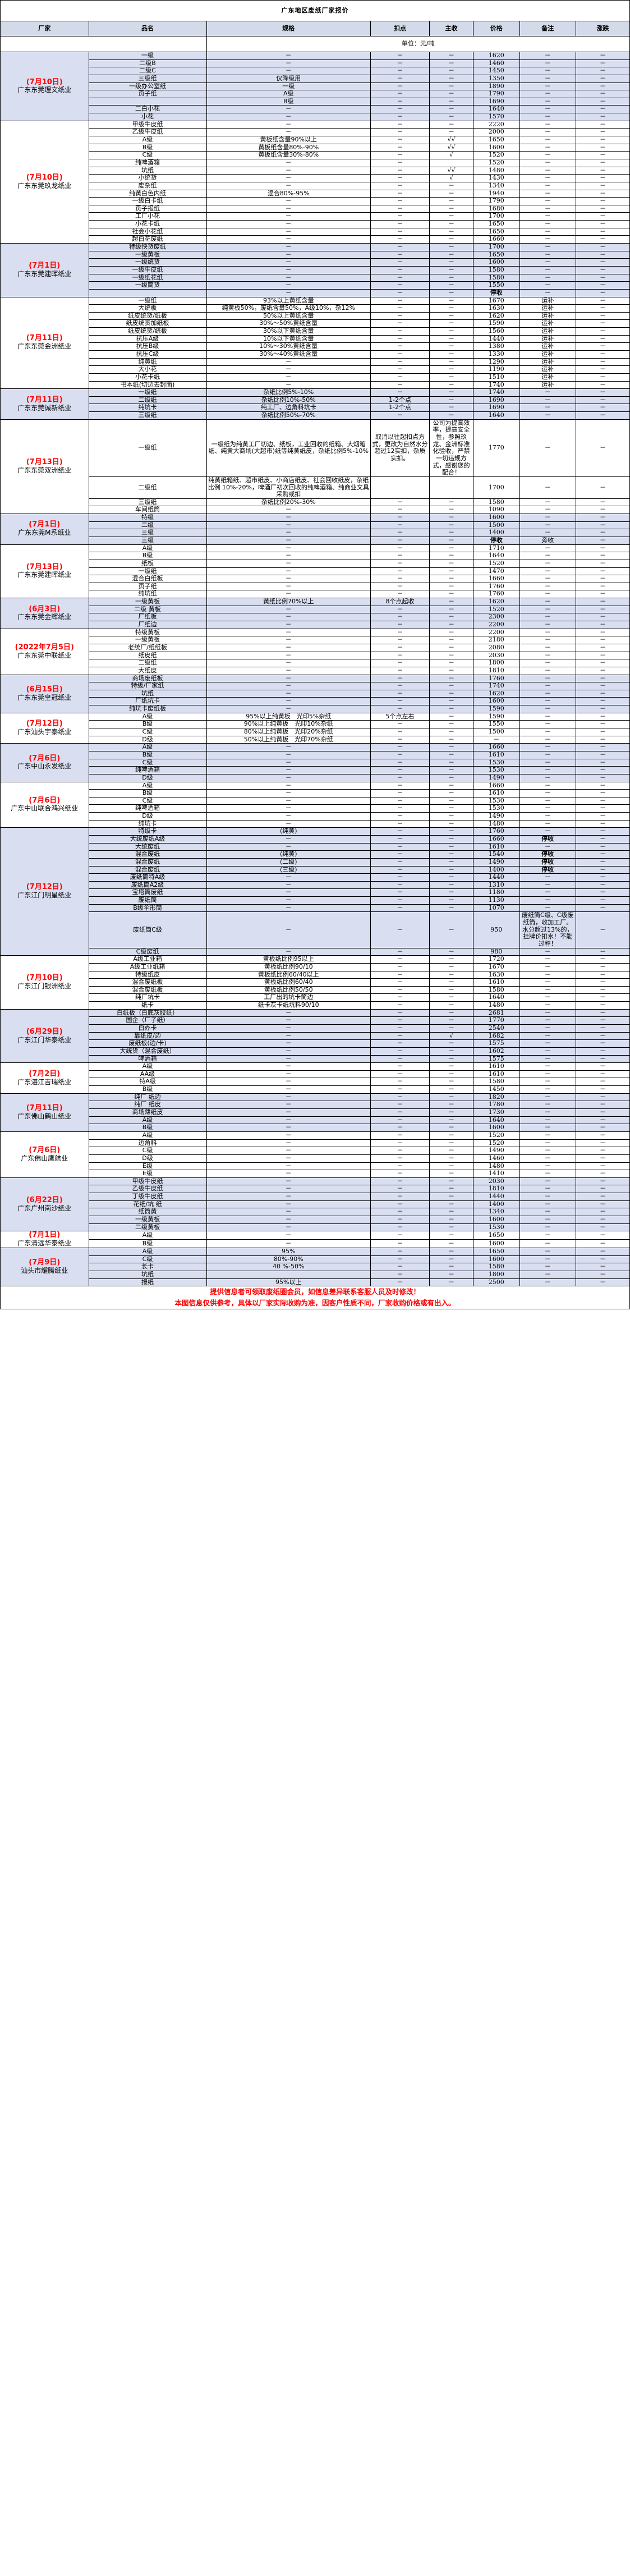 This screenshot has width=630, height=2576. Describe the element at coordinates (315, 571) in the screenshot. I see `table-row: (7月13日) 广东东莞建晖纸业 A级－－－ 1710 －－` at that location.